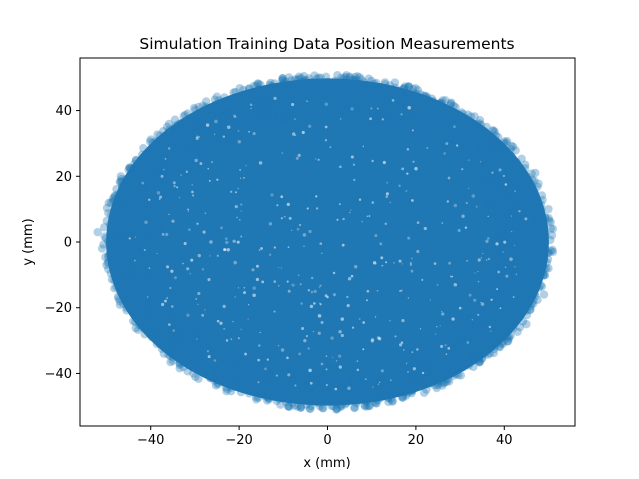  Describe the element at coordinates (58, 374) in the screenshot. I see `y-tick-label: −40` at that location.